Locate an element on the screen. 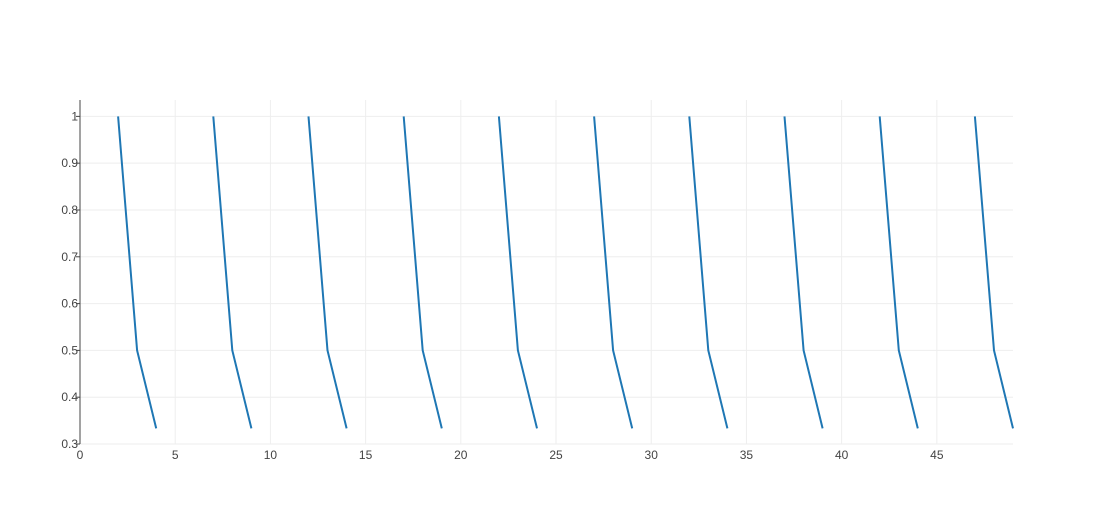 This screenshot has width=1093, height=531. y-tick-label: 0.7 is located at coordinates (69, 257).